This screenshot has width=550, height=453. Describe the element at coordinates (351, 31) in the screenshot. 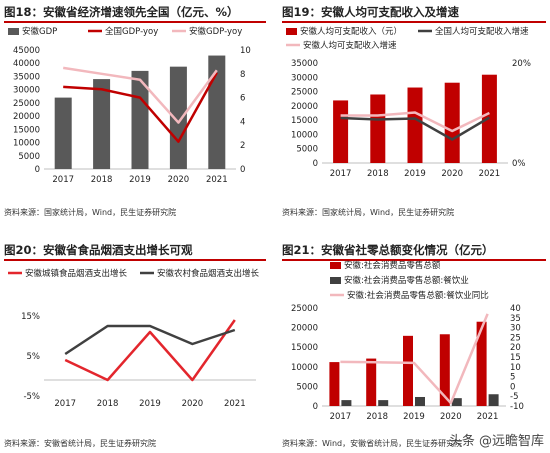

I see `legend-label: 安徽人均可支配收入（元）` at that location.